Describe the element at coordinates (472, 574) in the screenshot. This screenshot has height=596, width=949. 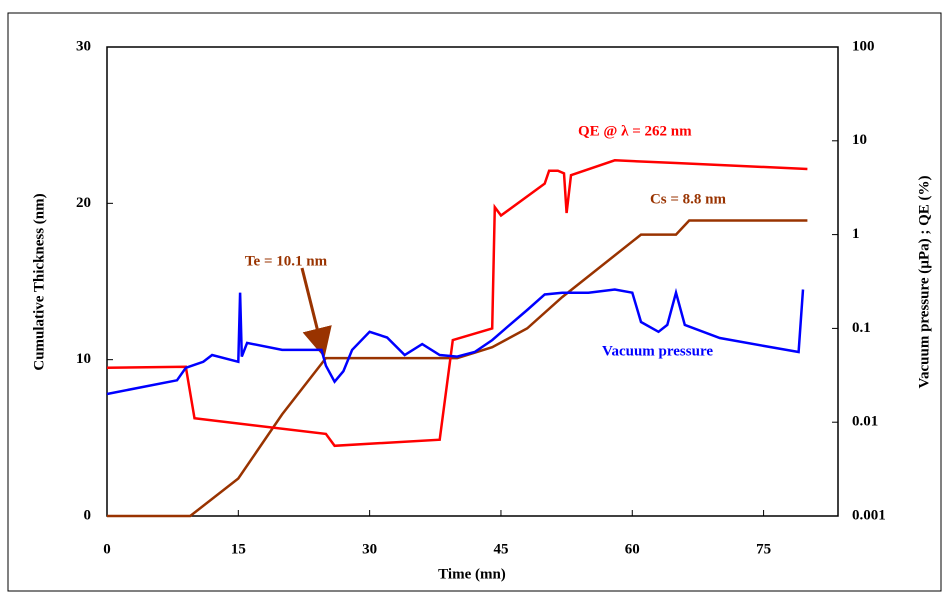
I see `x-axis-title: Time (mn)` at that location.